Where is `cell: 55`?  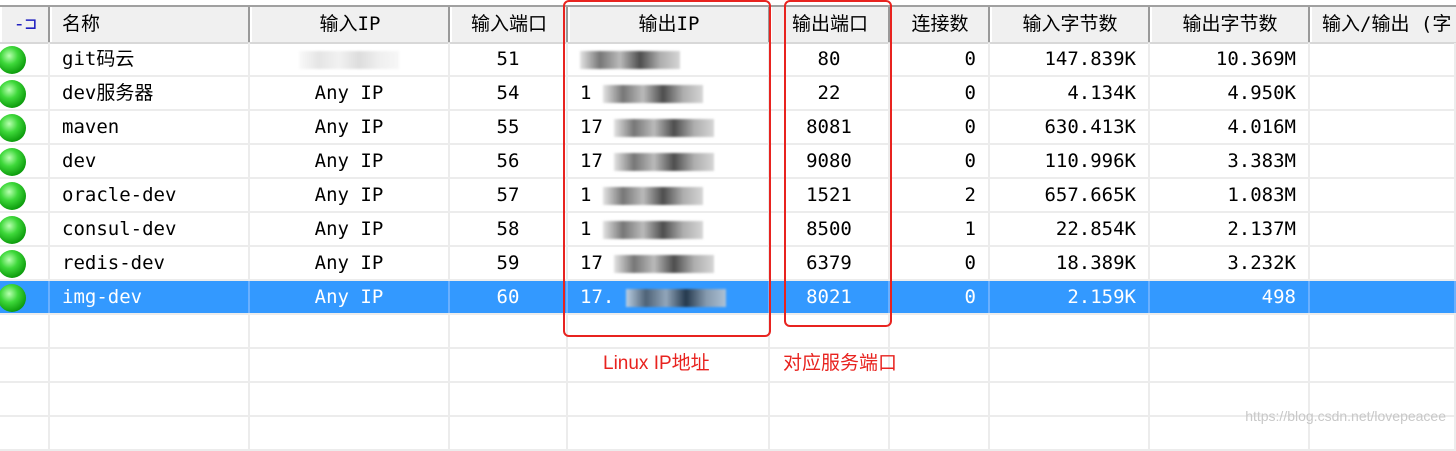
cell: 55 is located at coordinates (509, 127).